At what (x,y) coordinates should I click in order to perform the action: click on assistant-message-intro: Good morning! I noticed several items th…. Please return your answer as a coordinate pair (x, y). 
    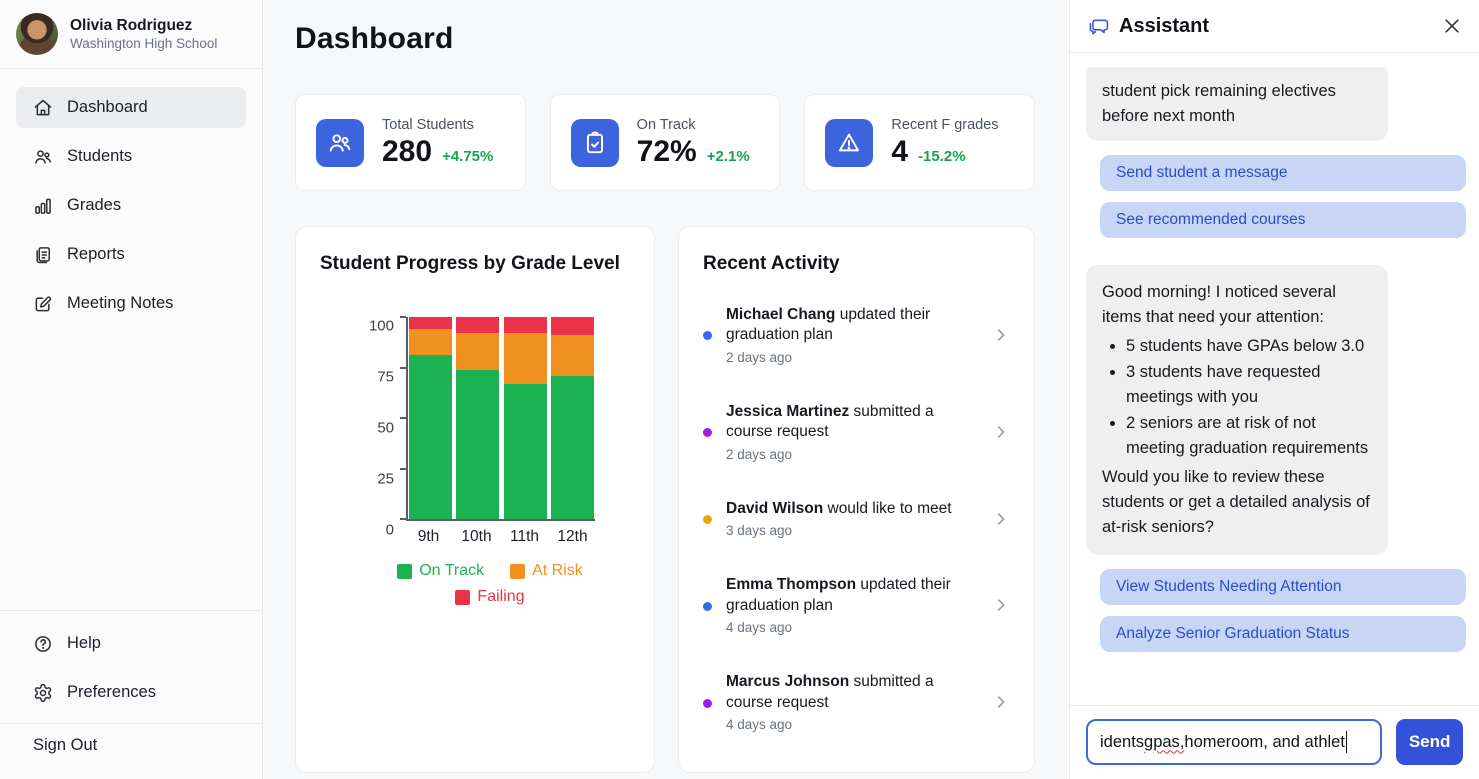
    Looking at the image, I should click on (1219, 304).